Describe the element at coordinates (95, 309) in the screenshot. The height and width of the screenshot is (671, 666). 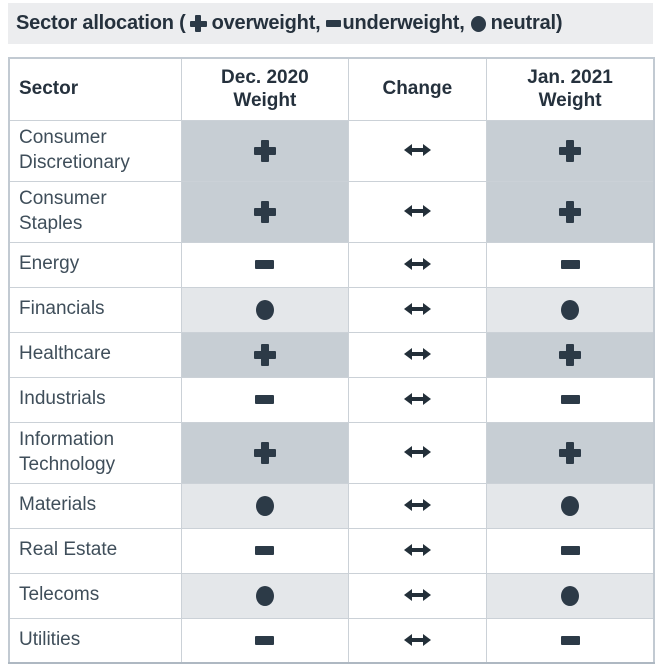
I see `sector-name: Financials` at that location.